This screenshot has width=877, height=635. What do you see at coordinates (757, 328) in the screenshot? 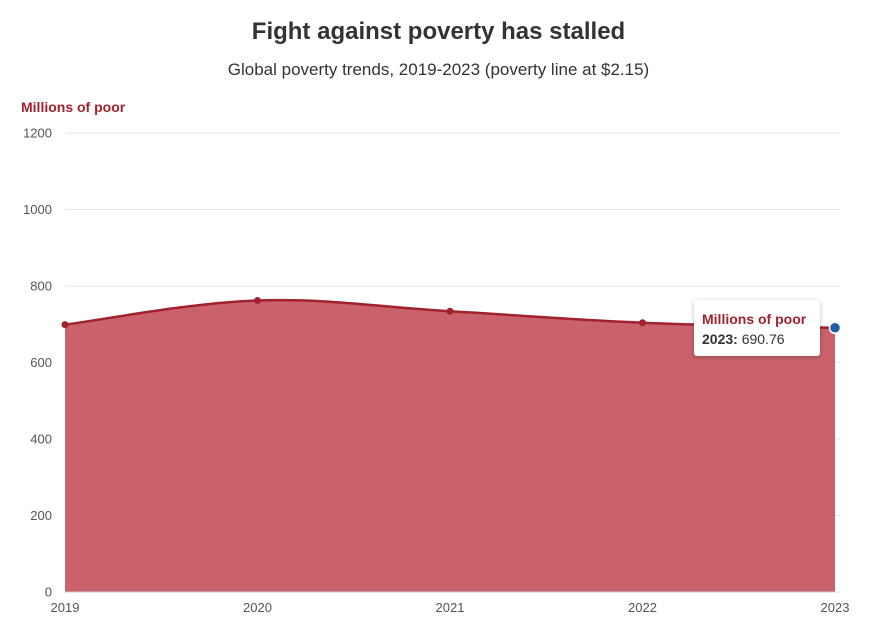
I see `data-tooltip: Millions of poor 2023: 690.76` at bounding box center [757, 328].